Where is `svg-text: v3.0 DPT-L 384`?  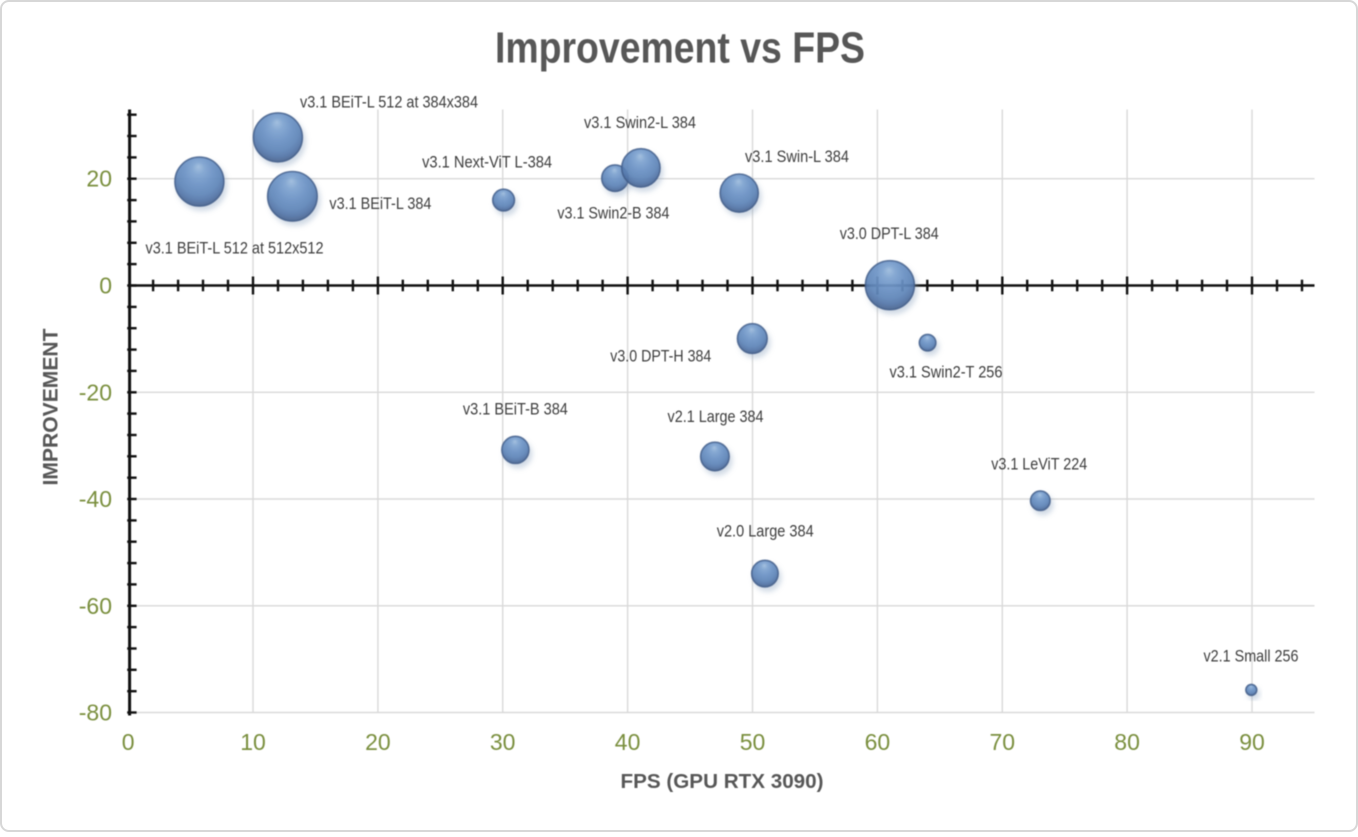
svg-text: v3.0 DPT-L 384 is located at coordinates (889, 234).